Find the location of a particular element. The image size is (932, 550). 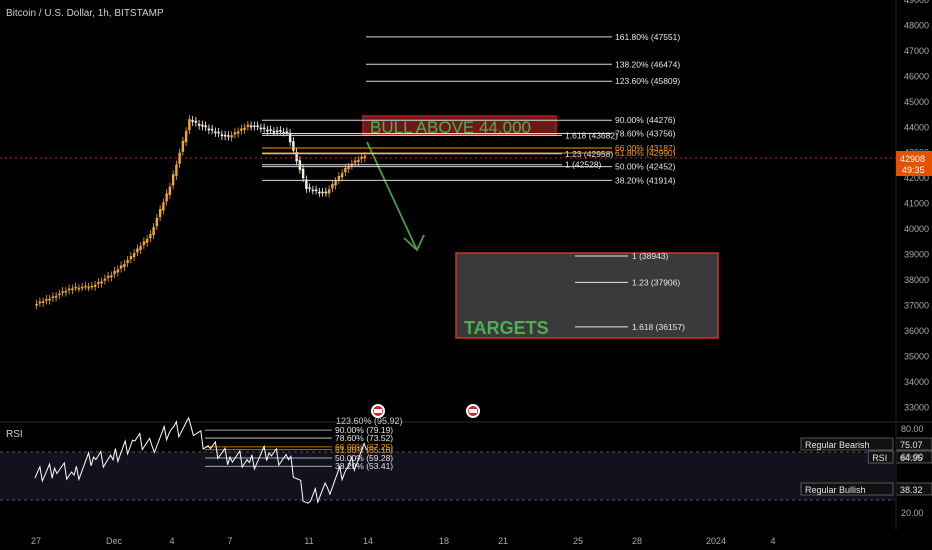

time-axis-tick: 25 is located at coordinates (578, 541).